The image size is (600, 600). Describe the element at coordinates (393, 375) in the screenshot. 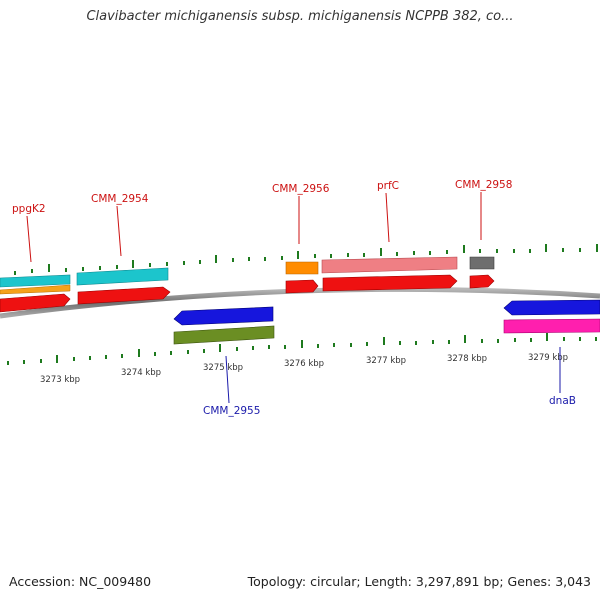

I see `bottom-label-leaders` at that location.